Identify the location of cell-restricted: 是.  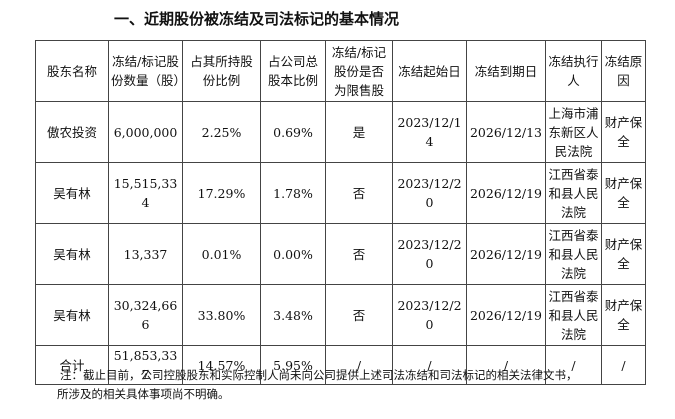
(359, 132).